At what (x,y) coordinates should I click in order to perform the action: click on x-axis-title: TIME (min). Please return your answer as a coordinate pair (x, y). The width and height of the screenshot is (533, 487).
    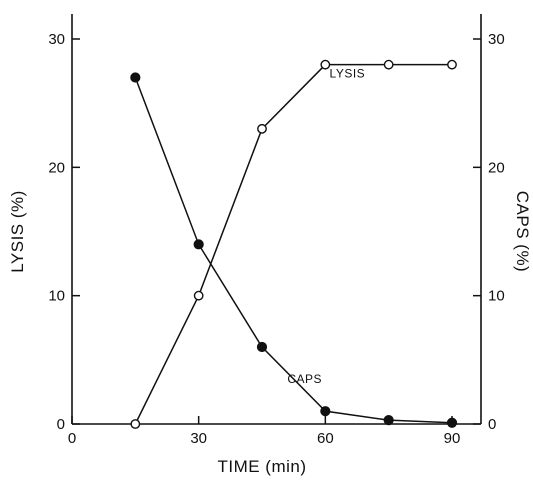
    Looking at the image, I should click on (261, 466).